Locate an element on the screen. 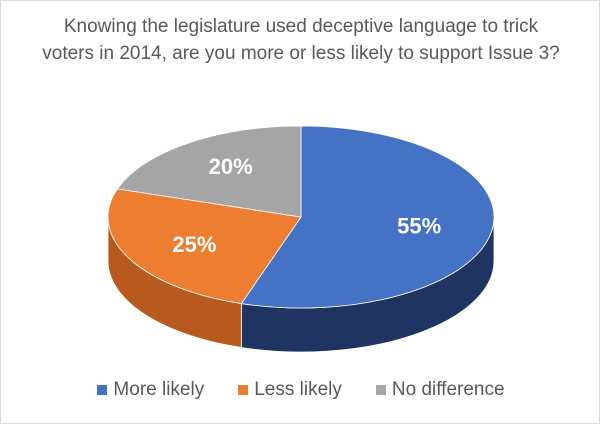  legend-item-less-likely: Less likely is located at coordinates (290, 390).